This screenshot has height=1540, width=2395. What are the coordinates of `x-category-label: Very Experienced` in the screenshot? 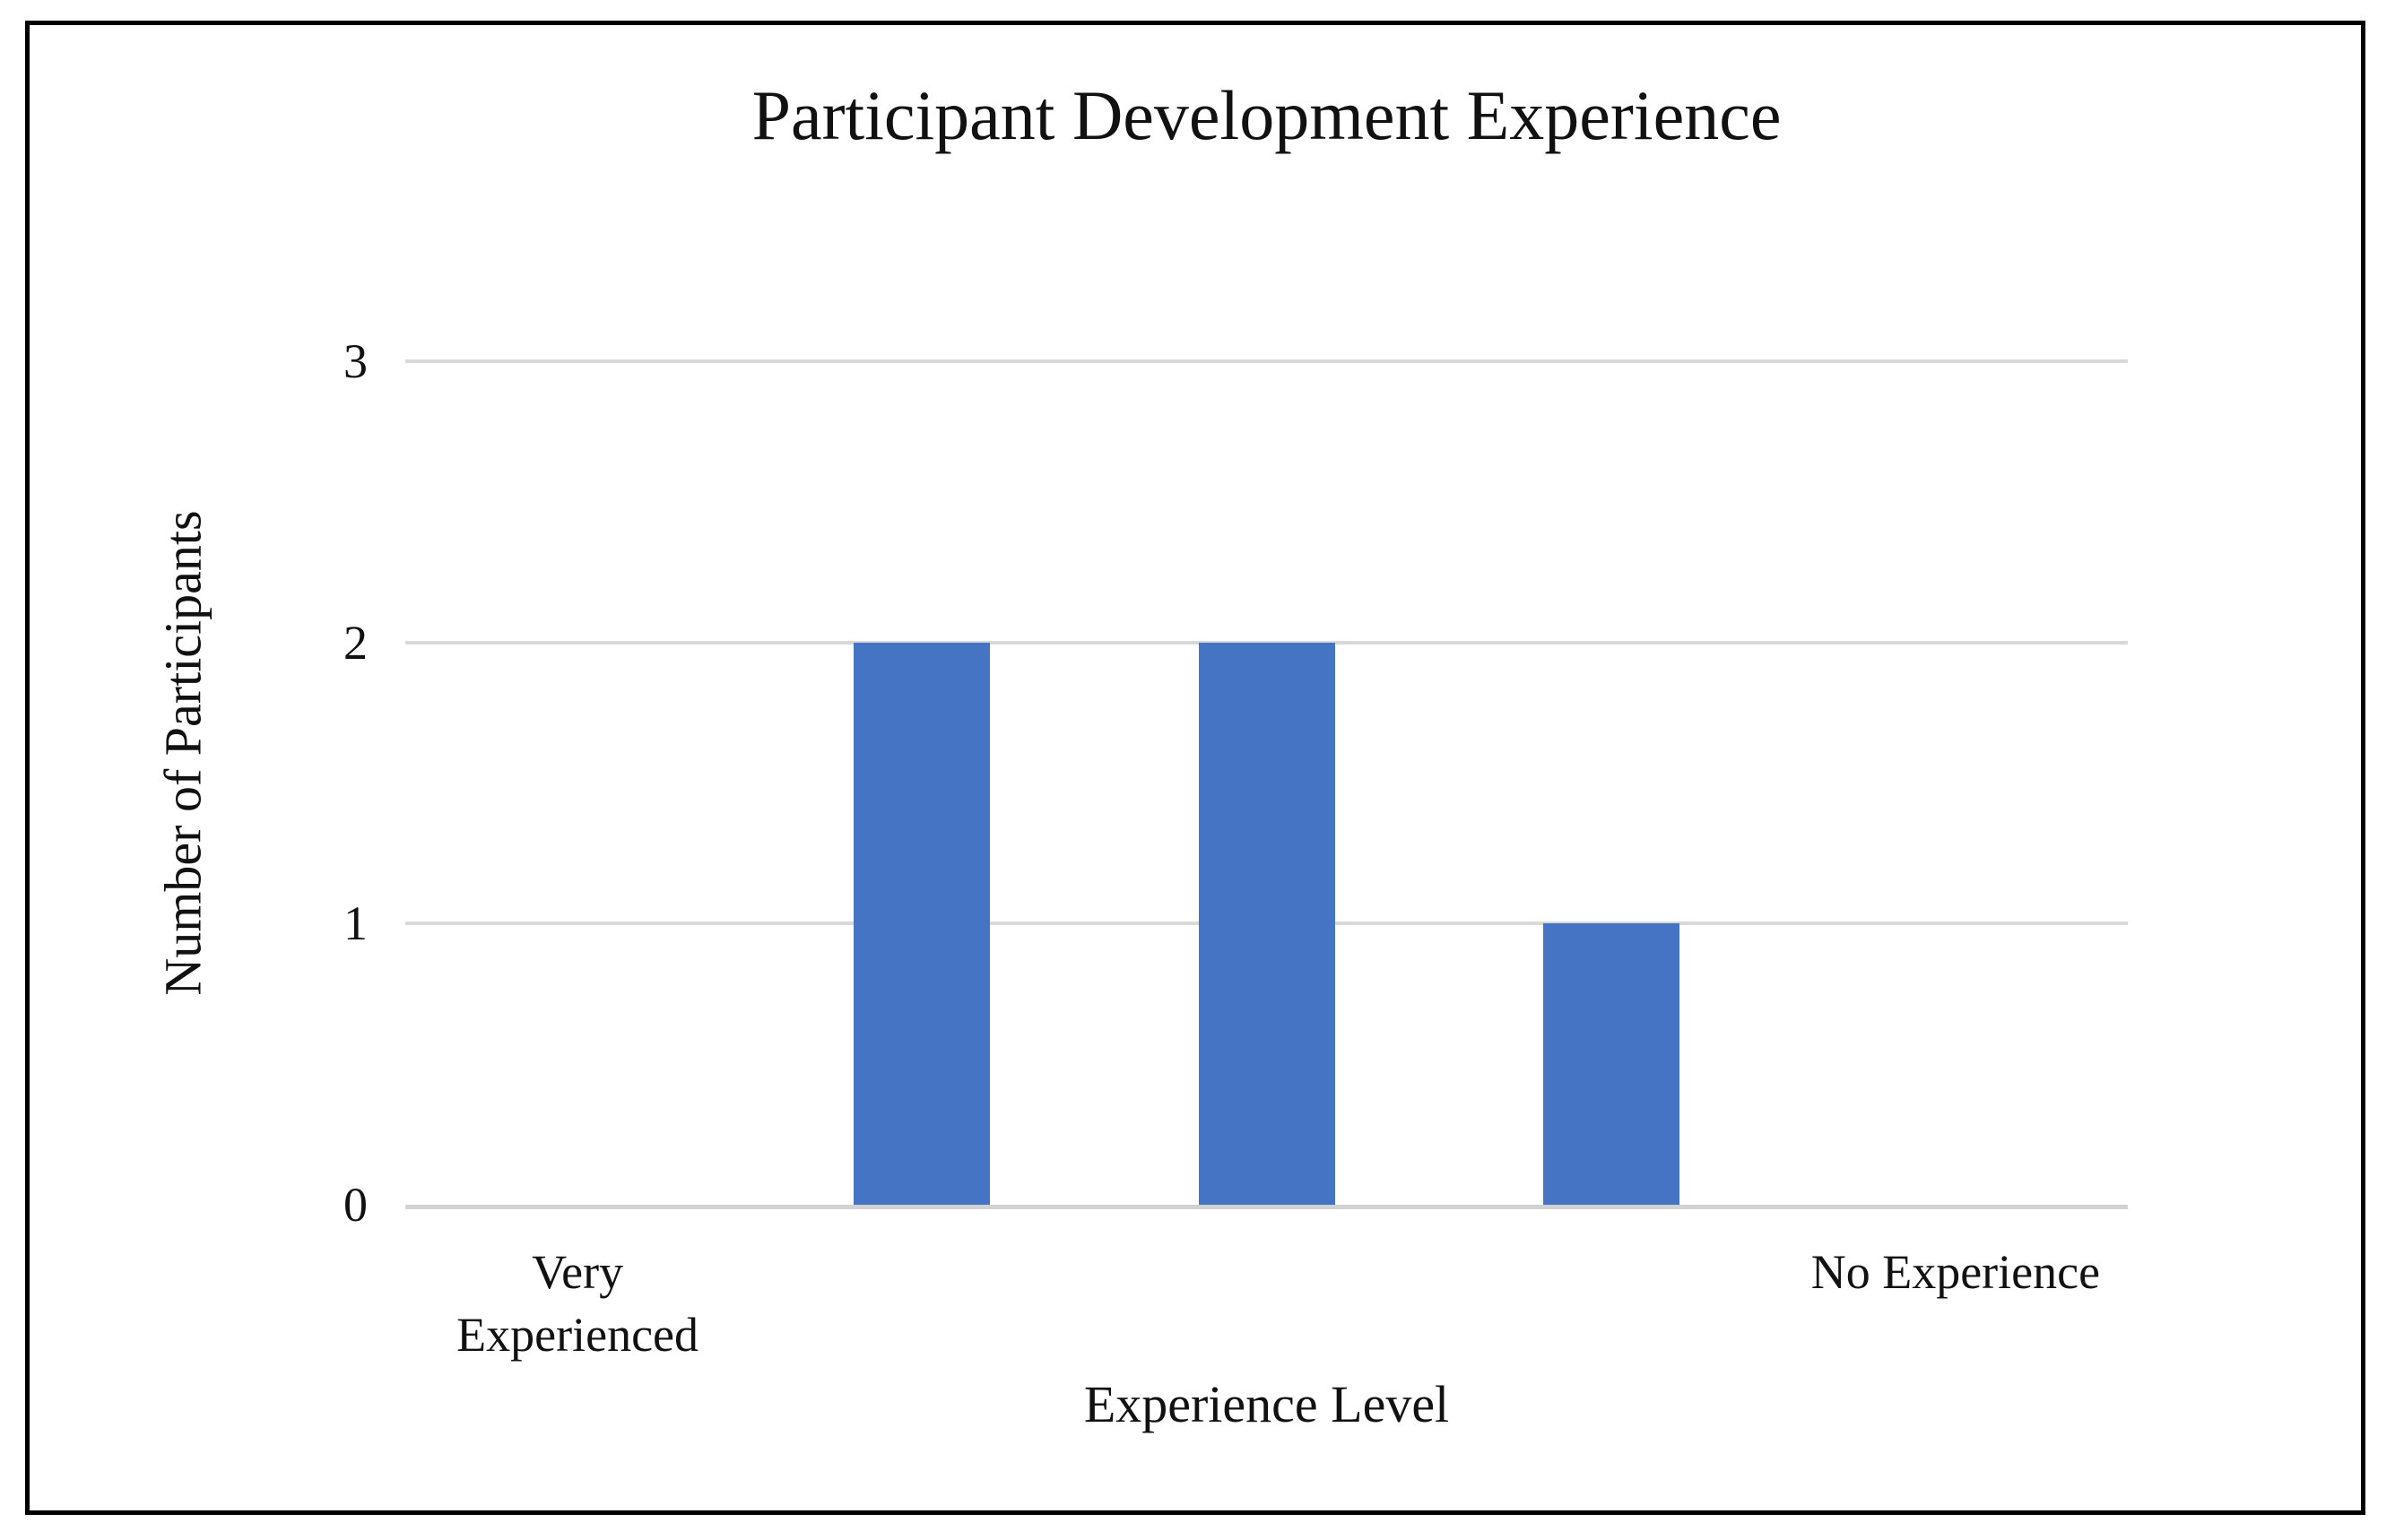 It's located at (577, 1303).